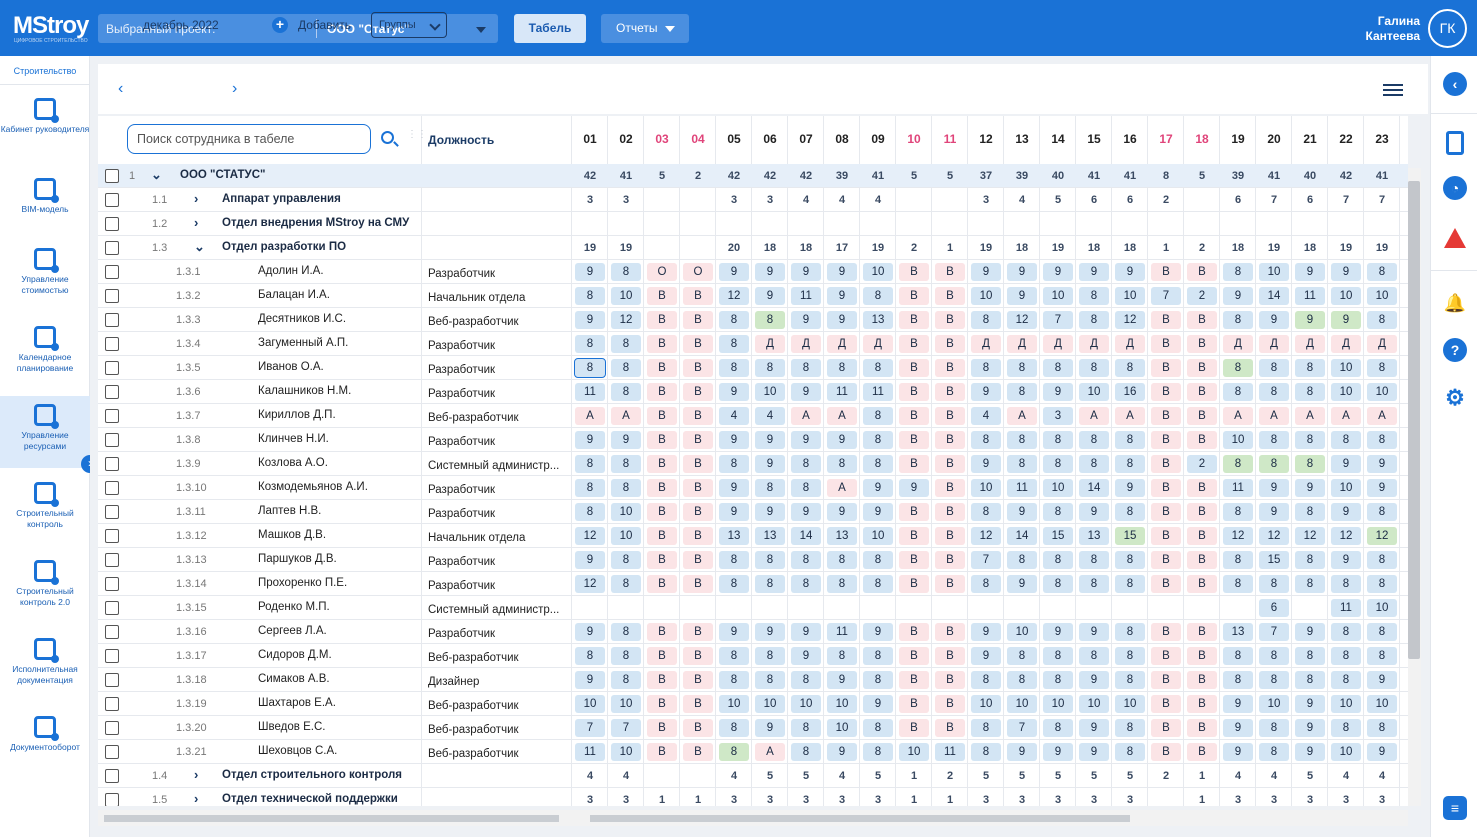 This screenshot has height=837, width=1477. Describe the element at coordinates (196, 798) in the screenshot. I see `chevron-right-icon: ›` at that location.